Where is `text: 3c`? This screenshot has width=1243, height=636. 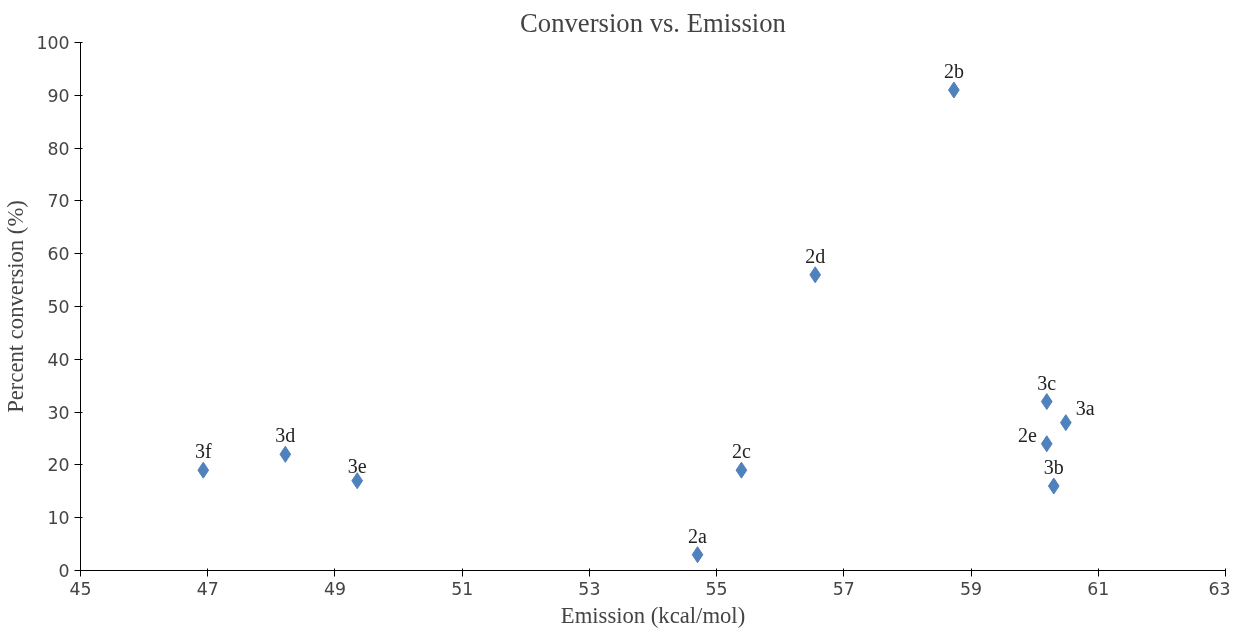 text: 3c is located at coordinates (1047, 382).